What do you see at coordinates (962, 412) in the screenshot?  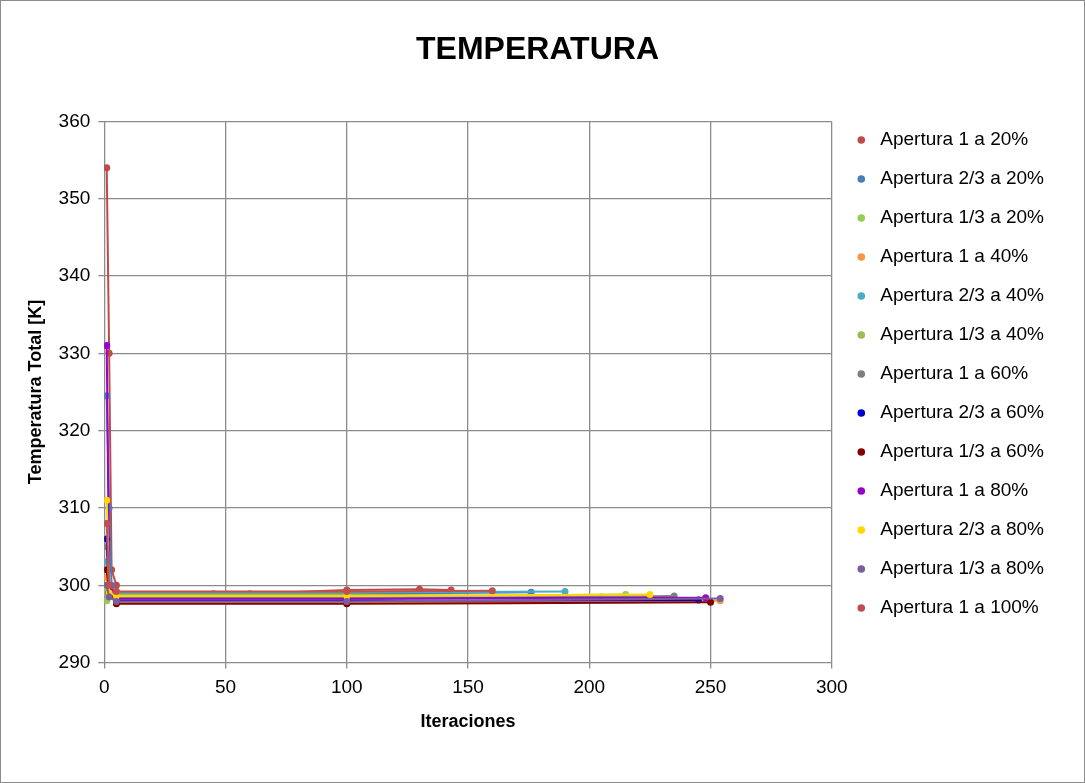 I see `legend-label: Apertura 2/3 a 60%` at bounding box center [962, 412].